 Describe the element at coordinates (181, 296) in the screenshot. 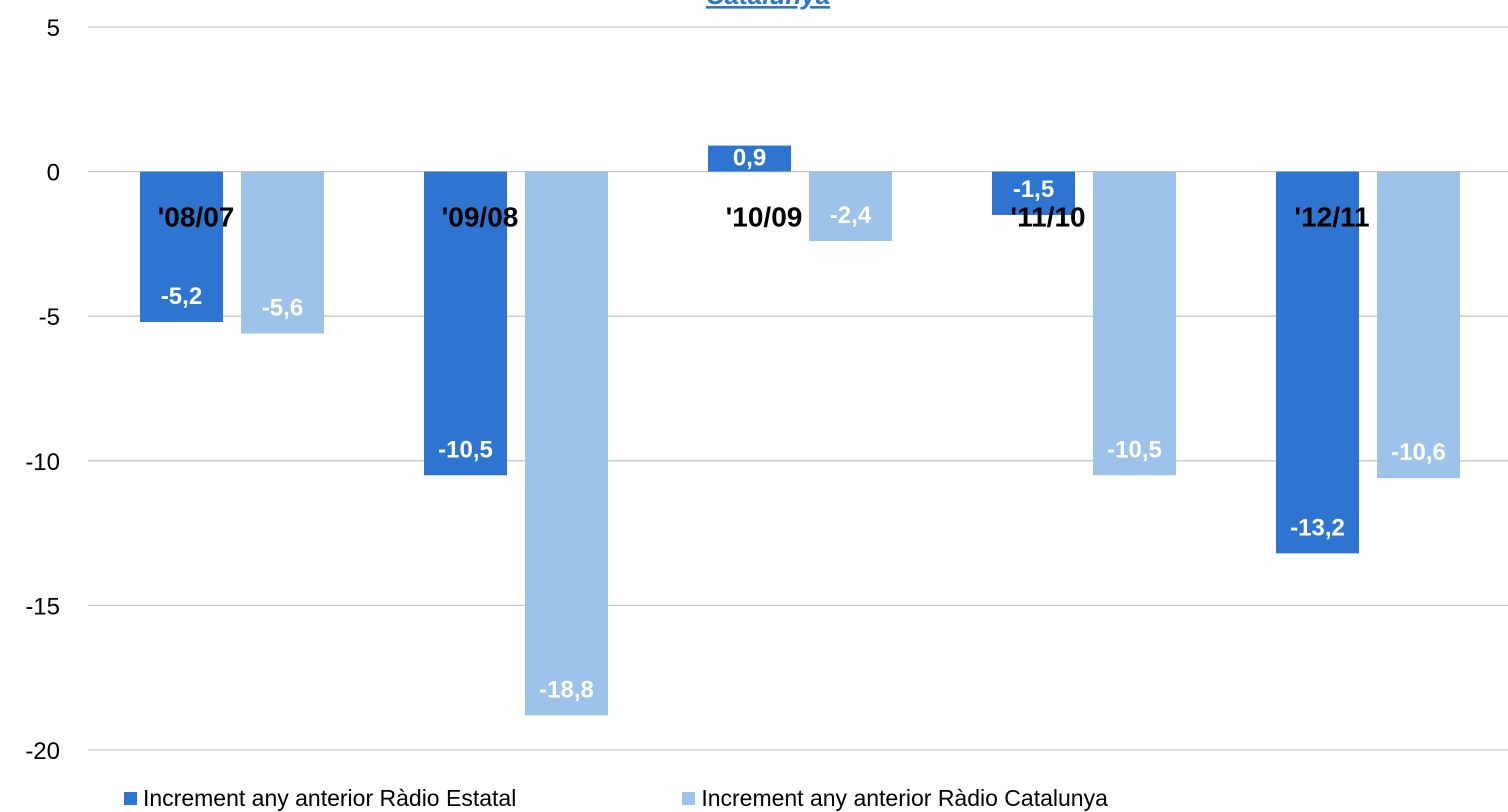

I see `data-label: -5,2` at that location.